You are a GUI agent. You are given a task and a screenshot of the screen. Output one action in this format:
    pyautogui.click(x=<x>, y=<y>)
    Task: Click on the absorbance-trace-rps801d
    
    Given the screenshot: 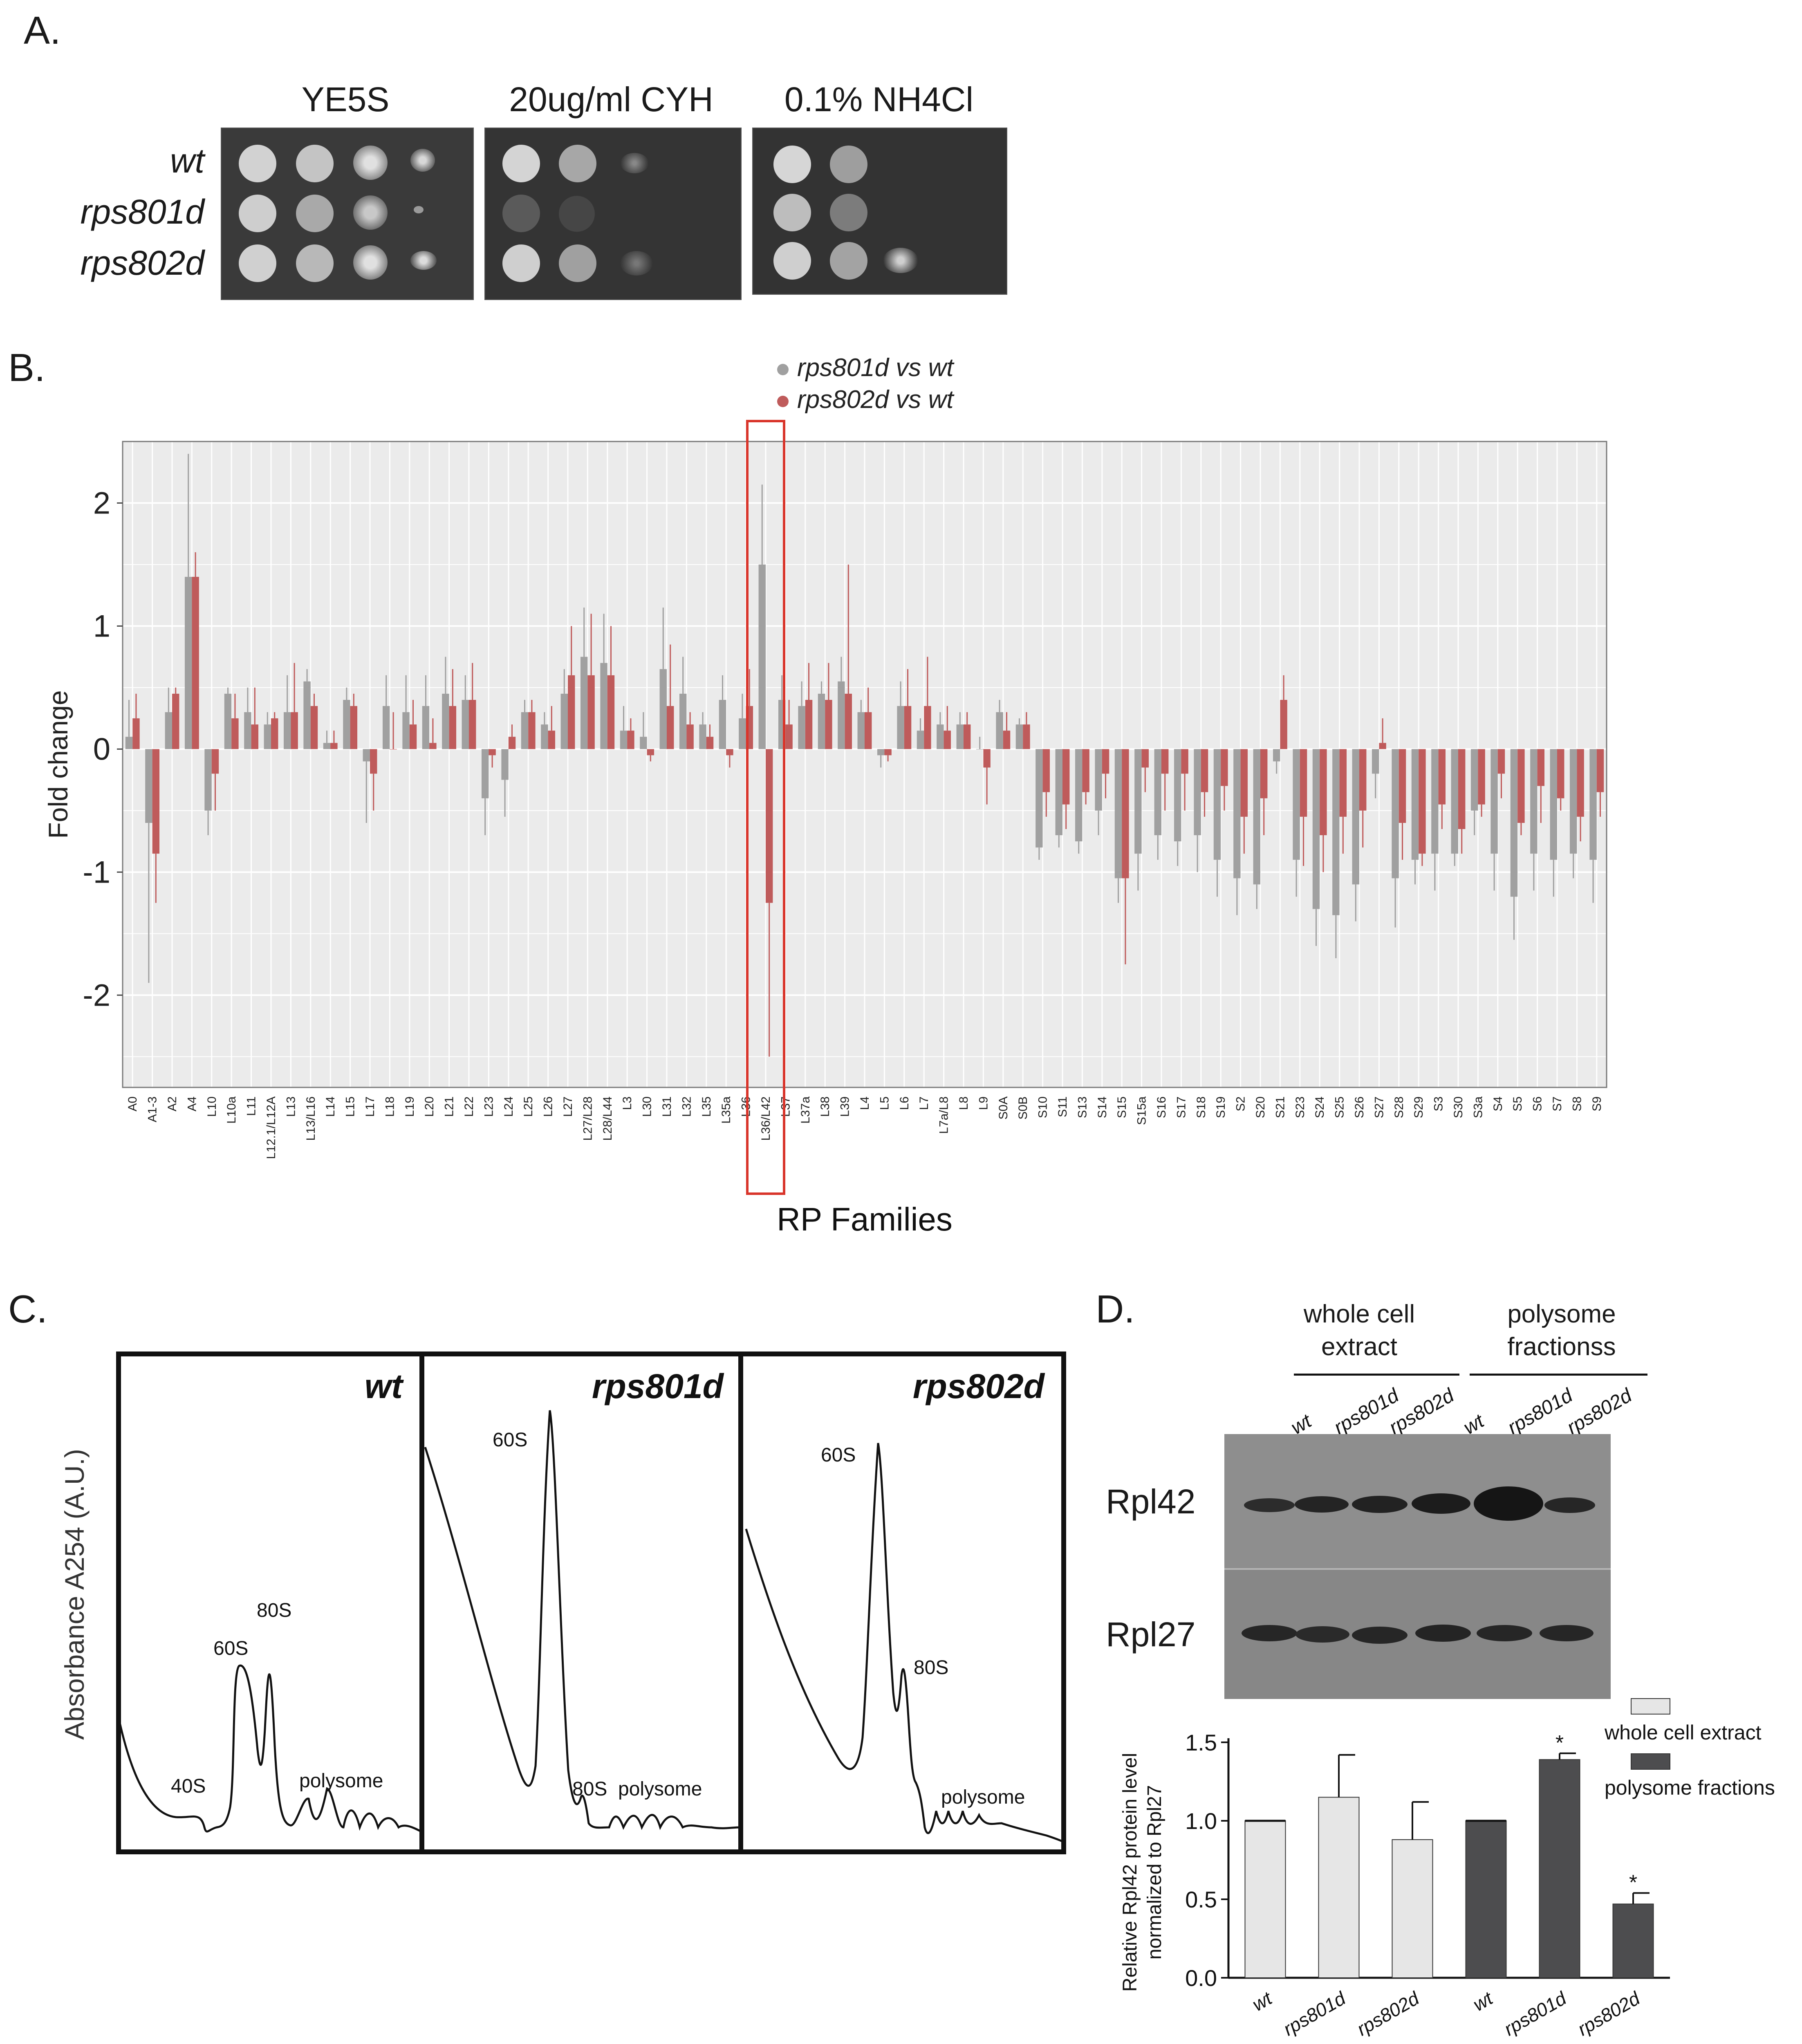 What is the action you would take?
    pyautogui.click(x=582, y=1620)
    